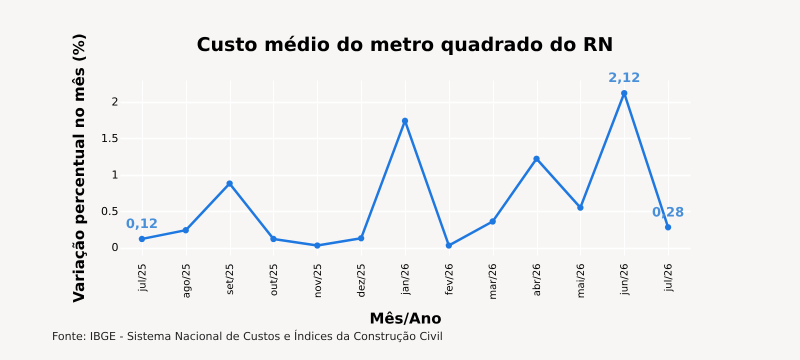 The width and height of the screenshot is (800, 360). I want to click on x-tick-label: out/25, so click(274, 280).